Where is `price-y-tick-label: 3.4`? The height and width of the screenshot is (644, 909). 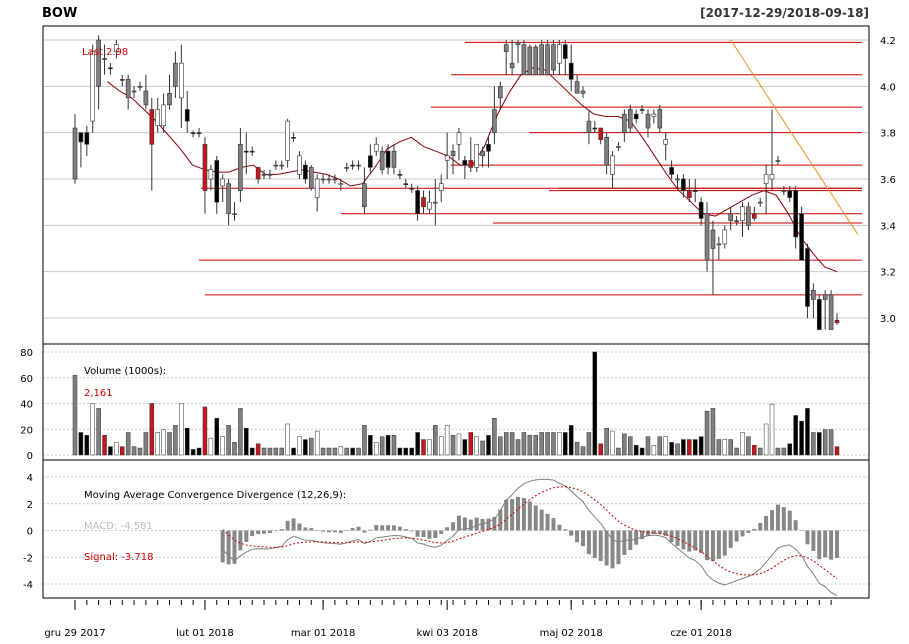 price-y-tick-label: 3.4 is located at coordinates (888, 226).